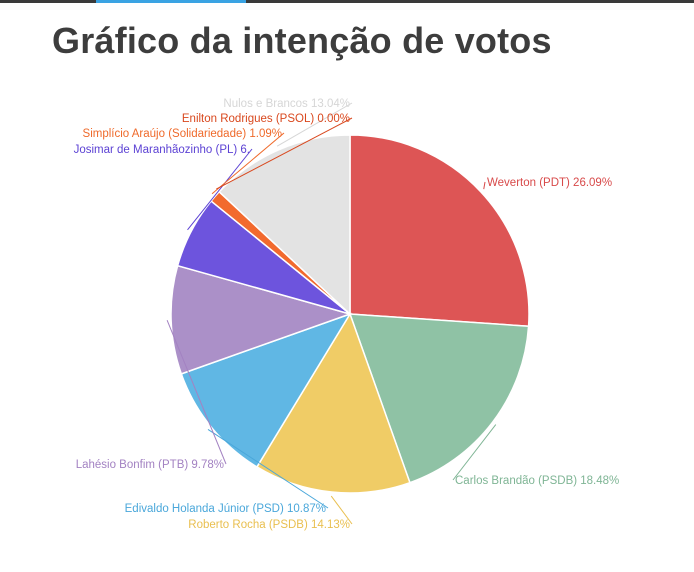 This screenshot has height=572, width=694. What do you see at coordinates (286, 104) in the screenshot?
I see `slice-label-8: Nulos e Brancos 13.04%` at bounding box center [286, 104].